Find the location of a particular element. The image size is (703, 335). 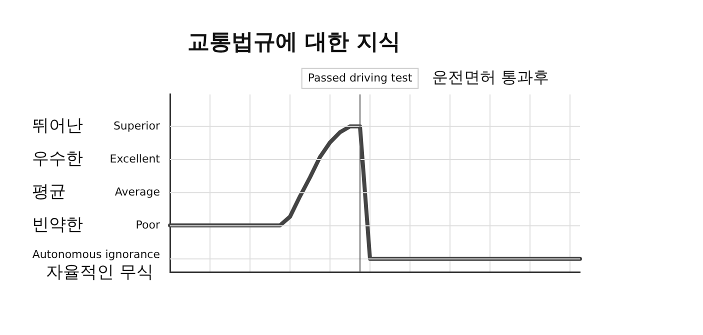

text: 운전면허 통과후 is located at coordinates (491, 77).